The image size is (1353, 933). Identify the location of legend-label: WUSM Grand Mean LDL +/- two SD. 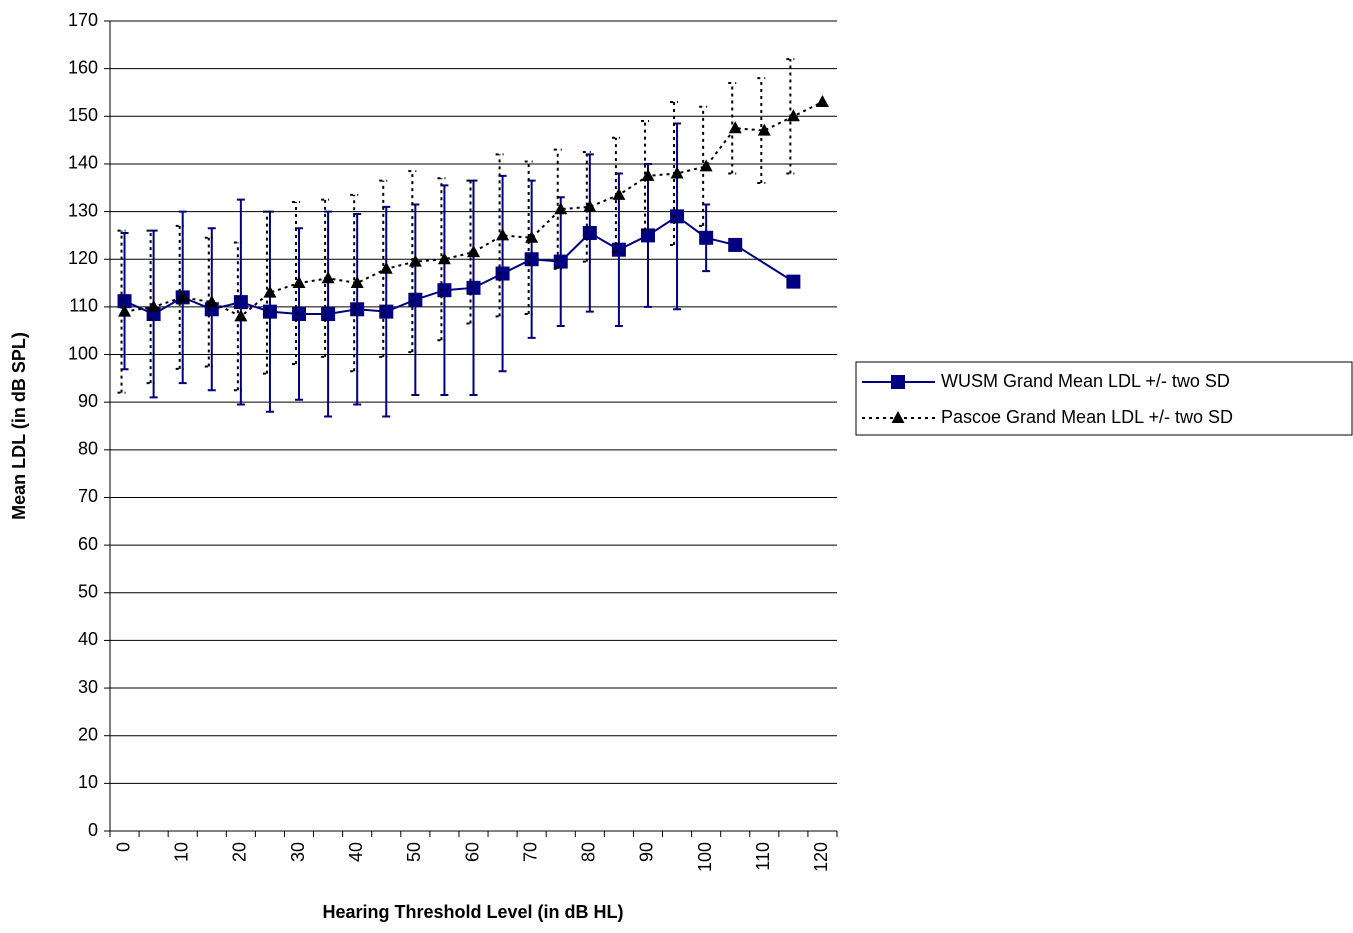
(1085, 381).